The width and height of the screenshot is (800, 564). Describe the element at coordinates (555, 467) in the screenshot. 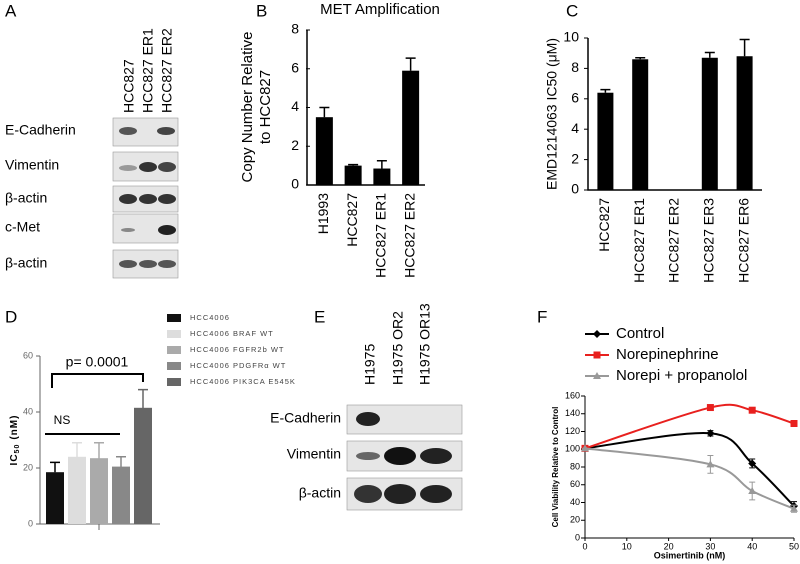

I see `y-axis-label: Cell Viability Relative to Control` at that location.